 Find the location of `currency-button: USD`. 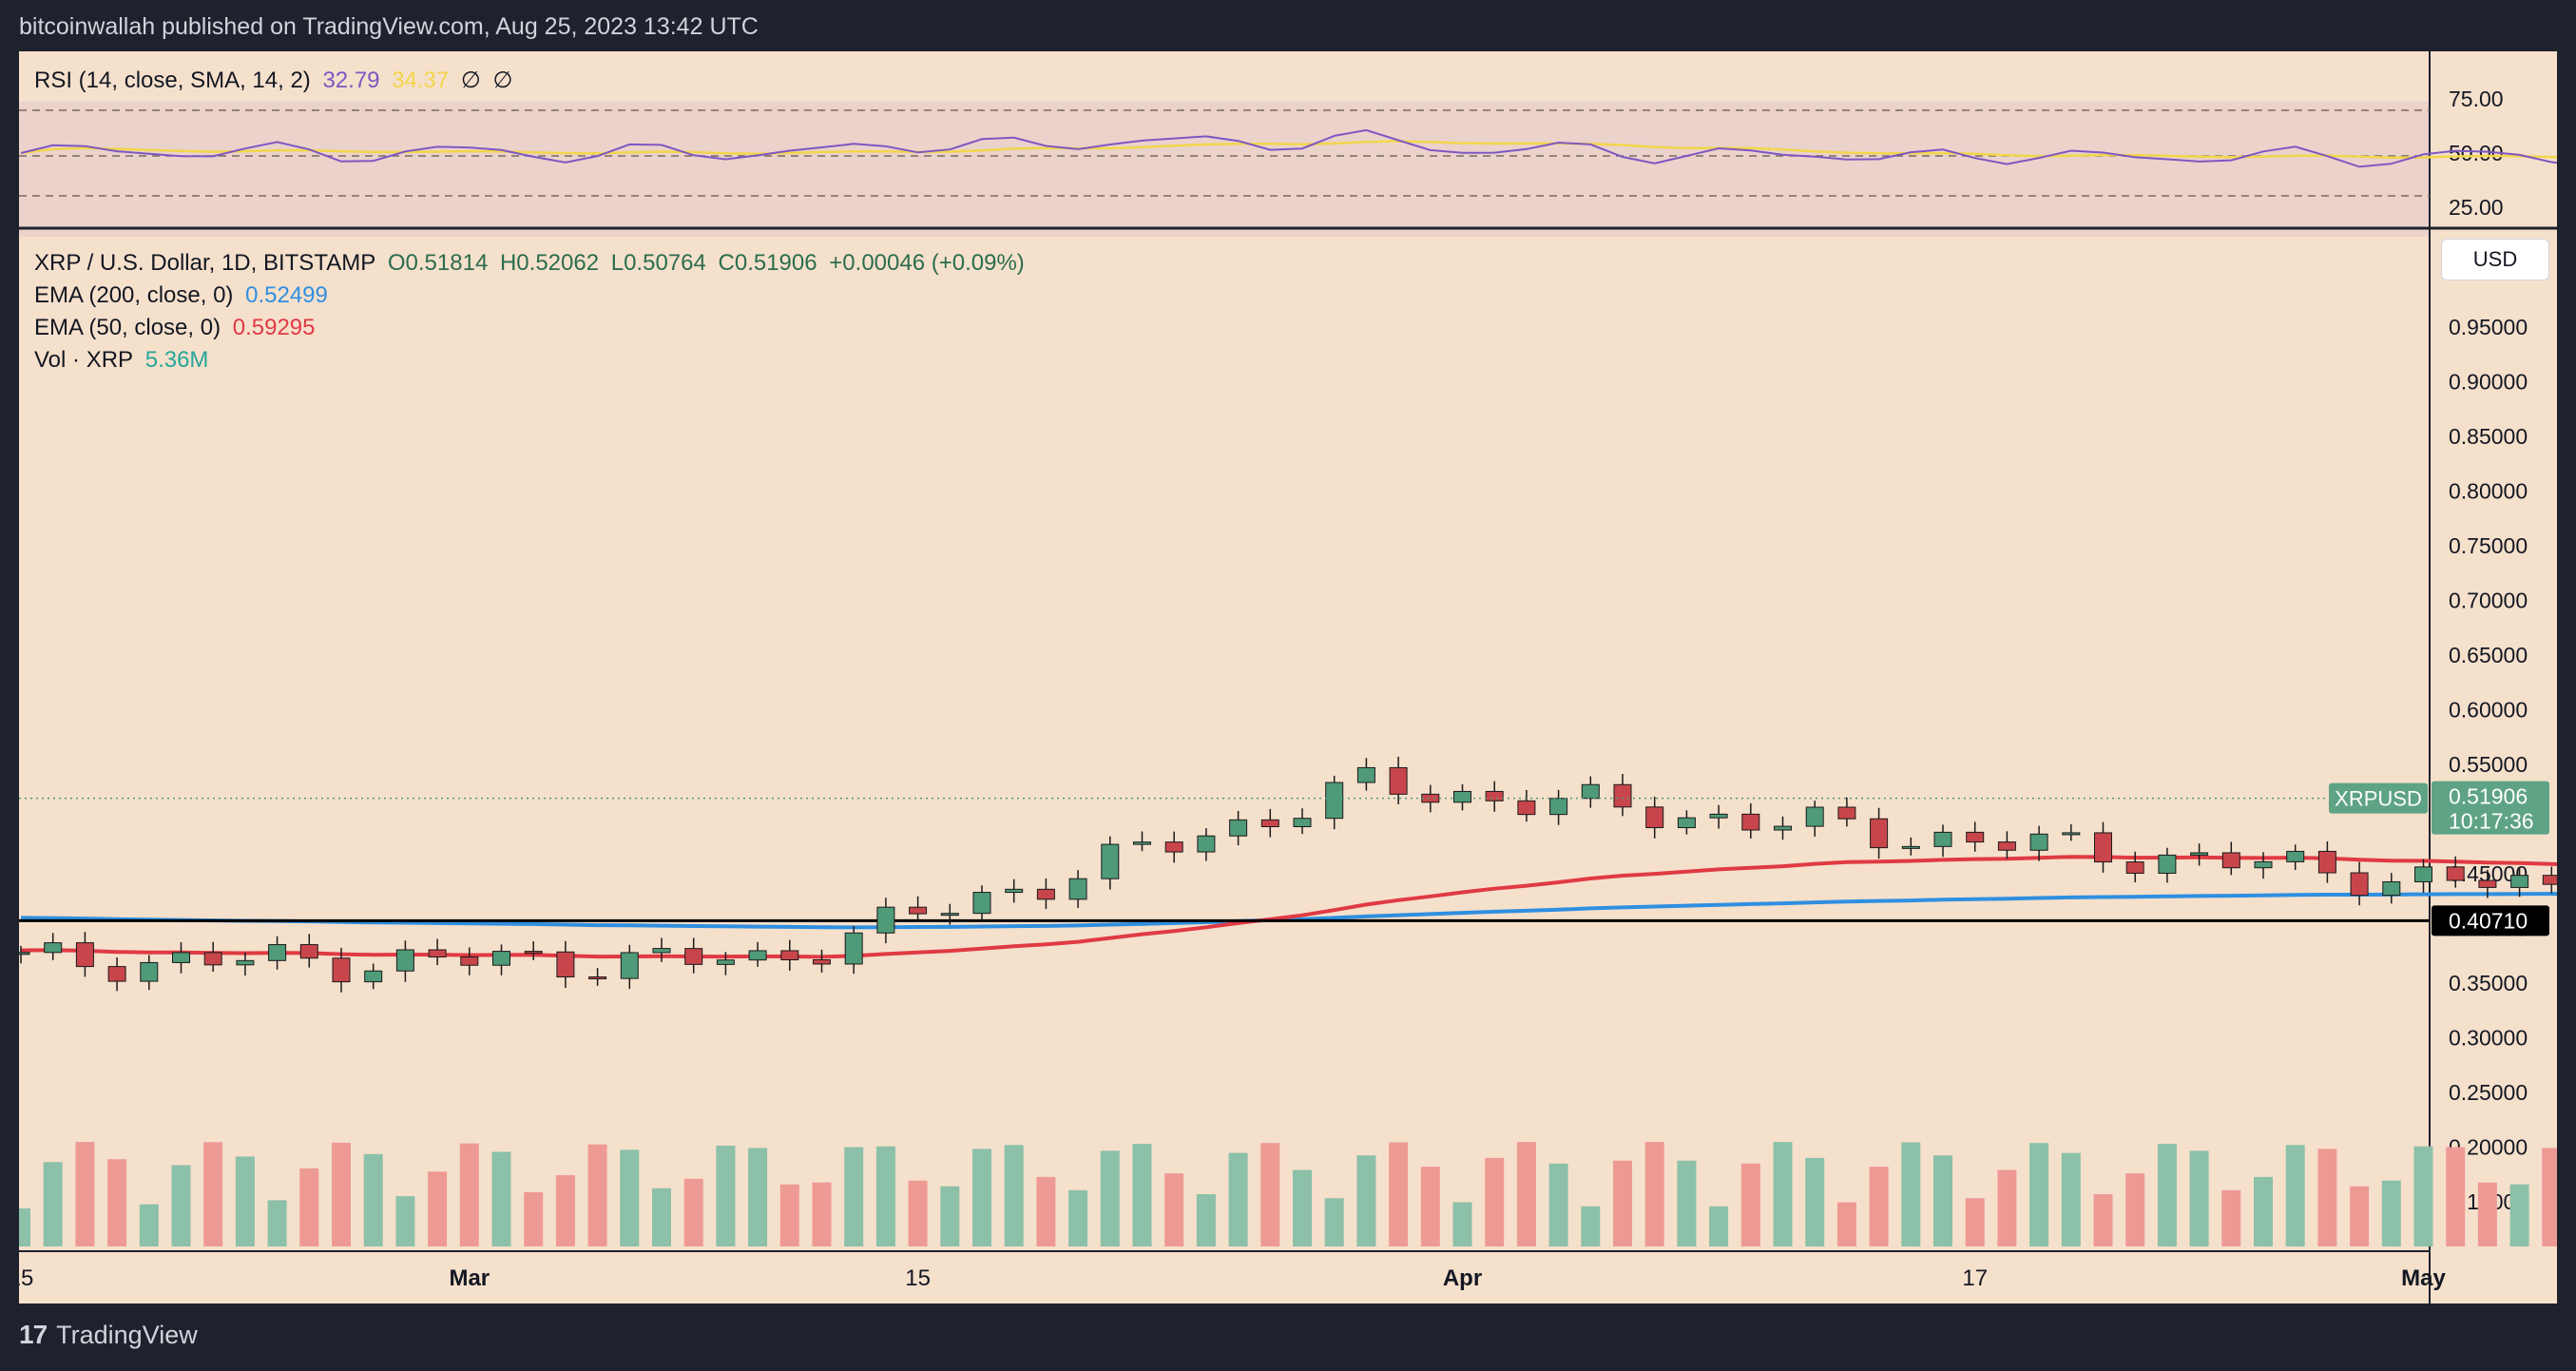

currency-button: USD is located at coordinates (2495, 259).